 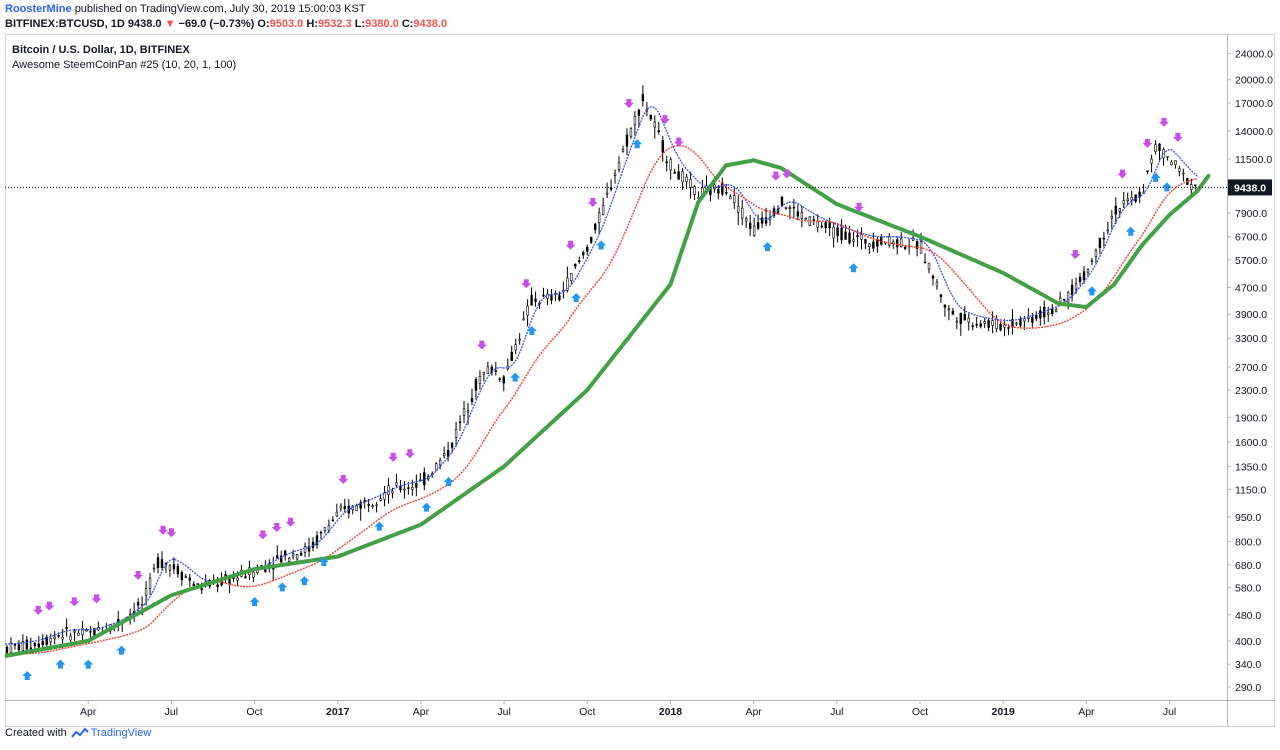 I want to click on high-value: 9532.3, so click(x=334, y=24).